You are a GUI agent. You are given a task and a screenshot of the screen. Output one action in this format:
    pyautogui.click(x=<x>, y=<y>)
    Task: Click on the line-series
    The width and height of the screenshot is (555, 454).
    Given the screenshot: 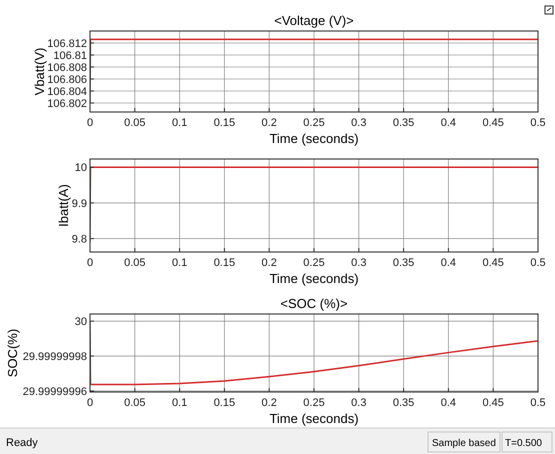 What is the action you would take?
    pyautogui.click(x=314, y=353)
    